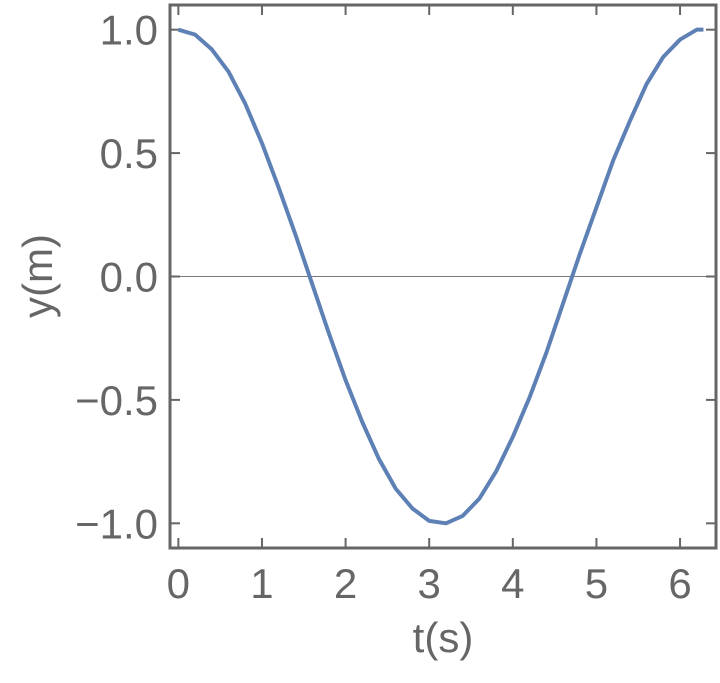 The height and width of the screenshot is (683, 720). Describe the element at coordinates (178, 583) in the screenshot. I see `x-tick-label: 0` at that location.